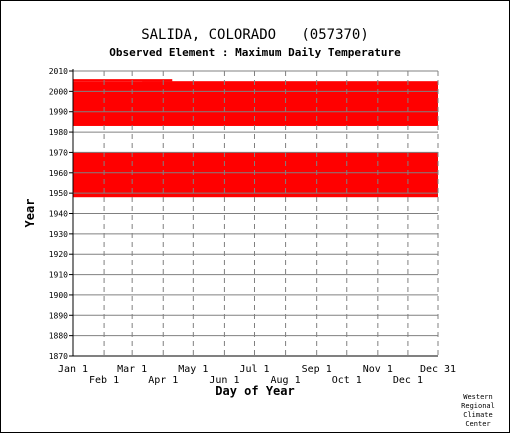  What do you see at coordinates (408, 380) in the screenshot?
I see `x-tick-label: Dec 1` at bounding box center [408, 380].